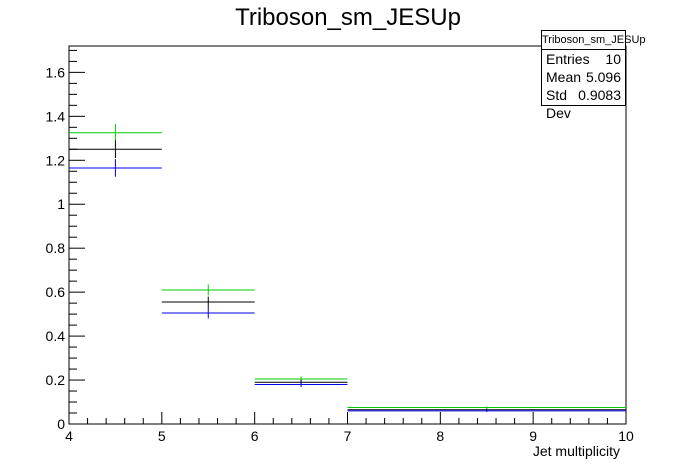  What do you see at coordinates (56, 116) in the screenshot?
I see `y-tick-label: 1.4` at bounding box center [56, 116].